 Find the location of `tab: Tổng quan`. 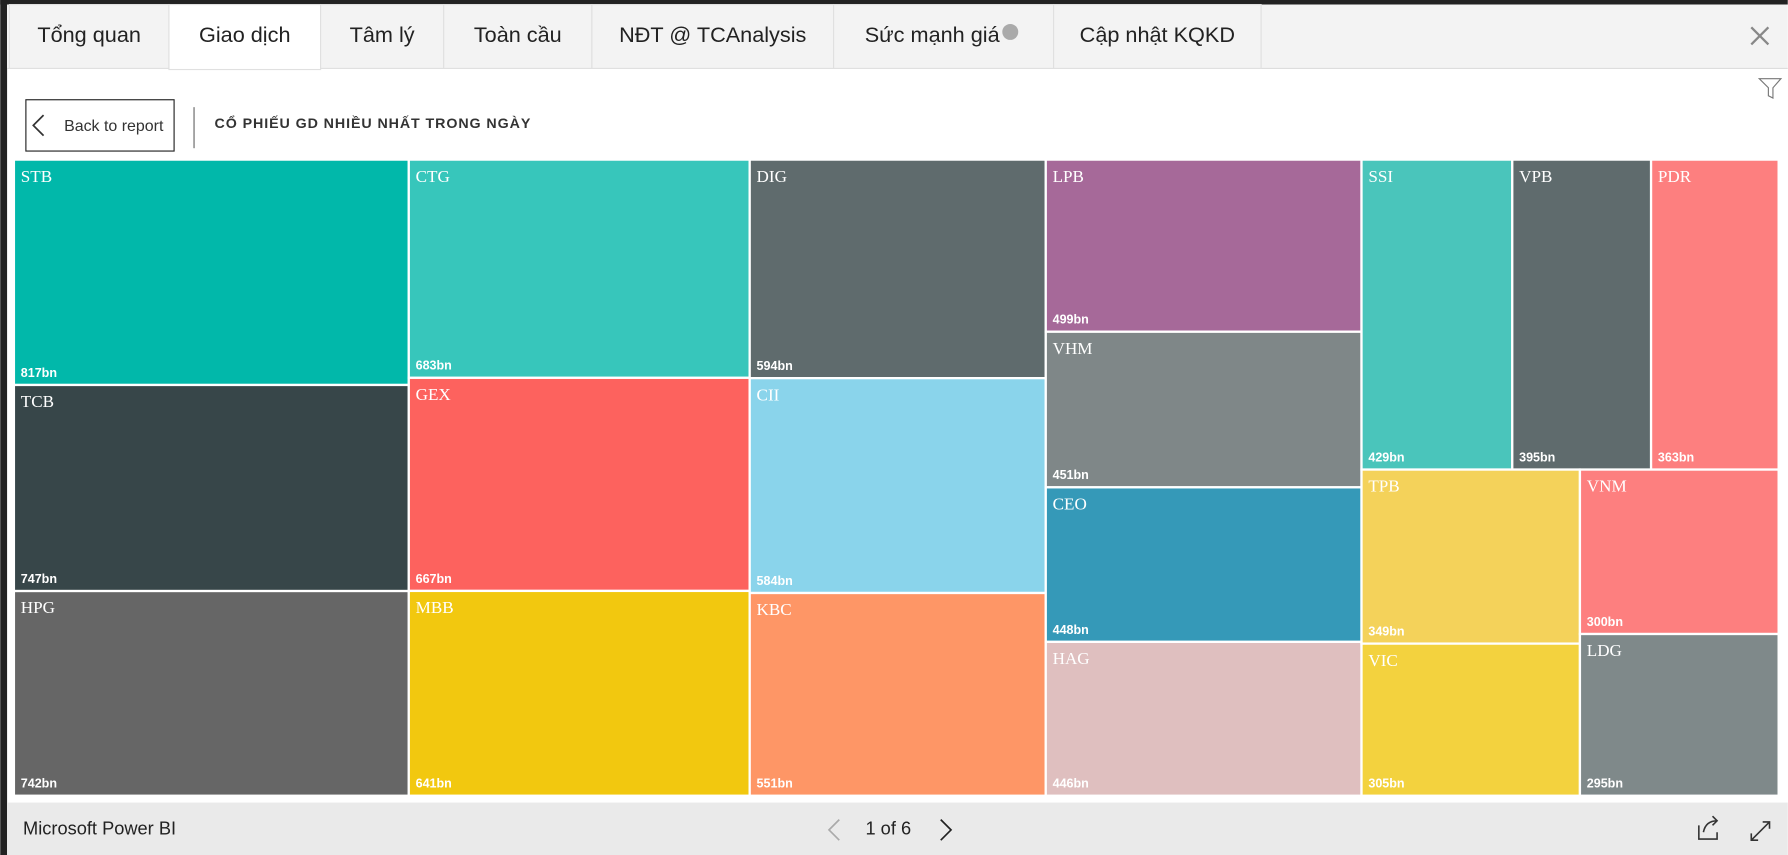

tab: Tổng quan is located at coordinates (89, 36).